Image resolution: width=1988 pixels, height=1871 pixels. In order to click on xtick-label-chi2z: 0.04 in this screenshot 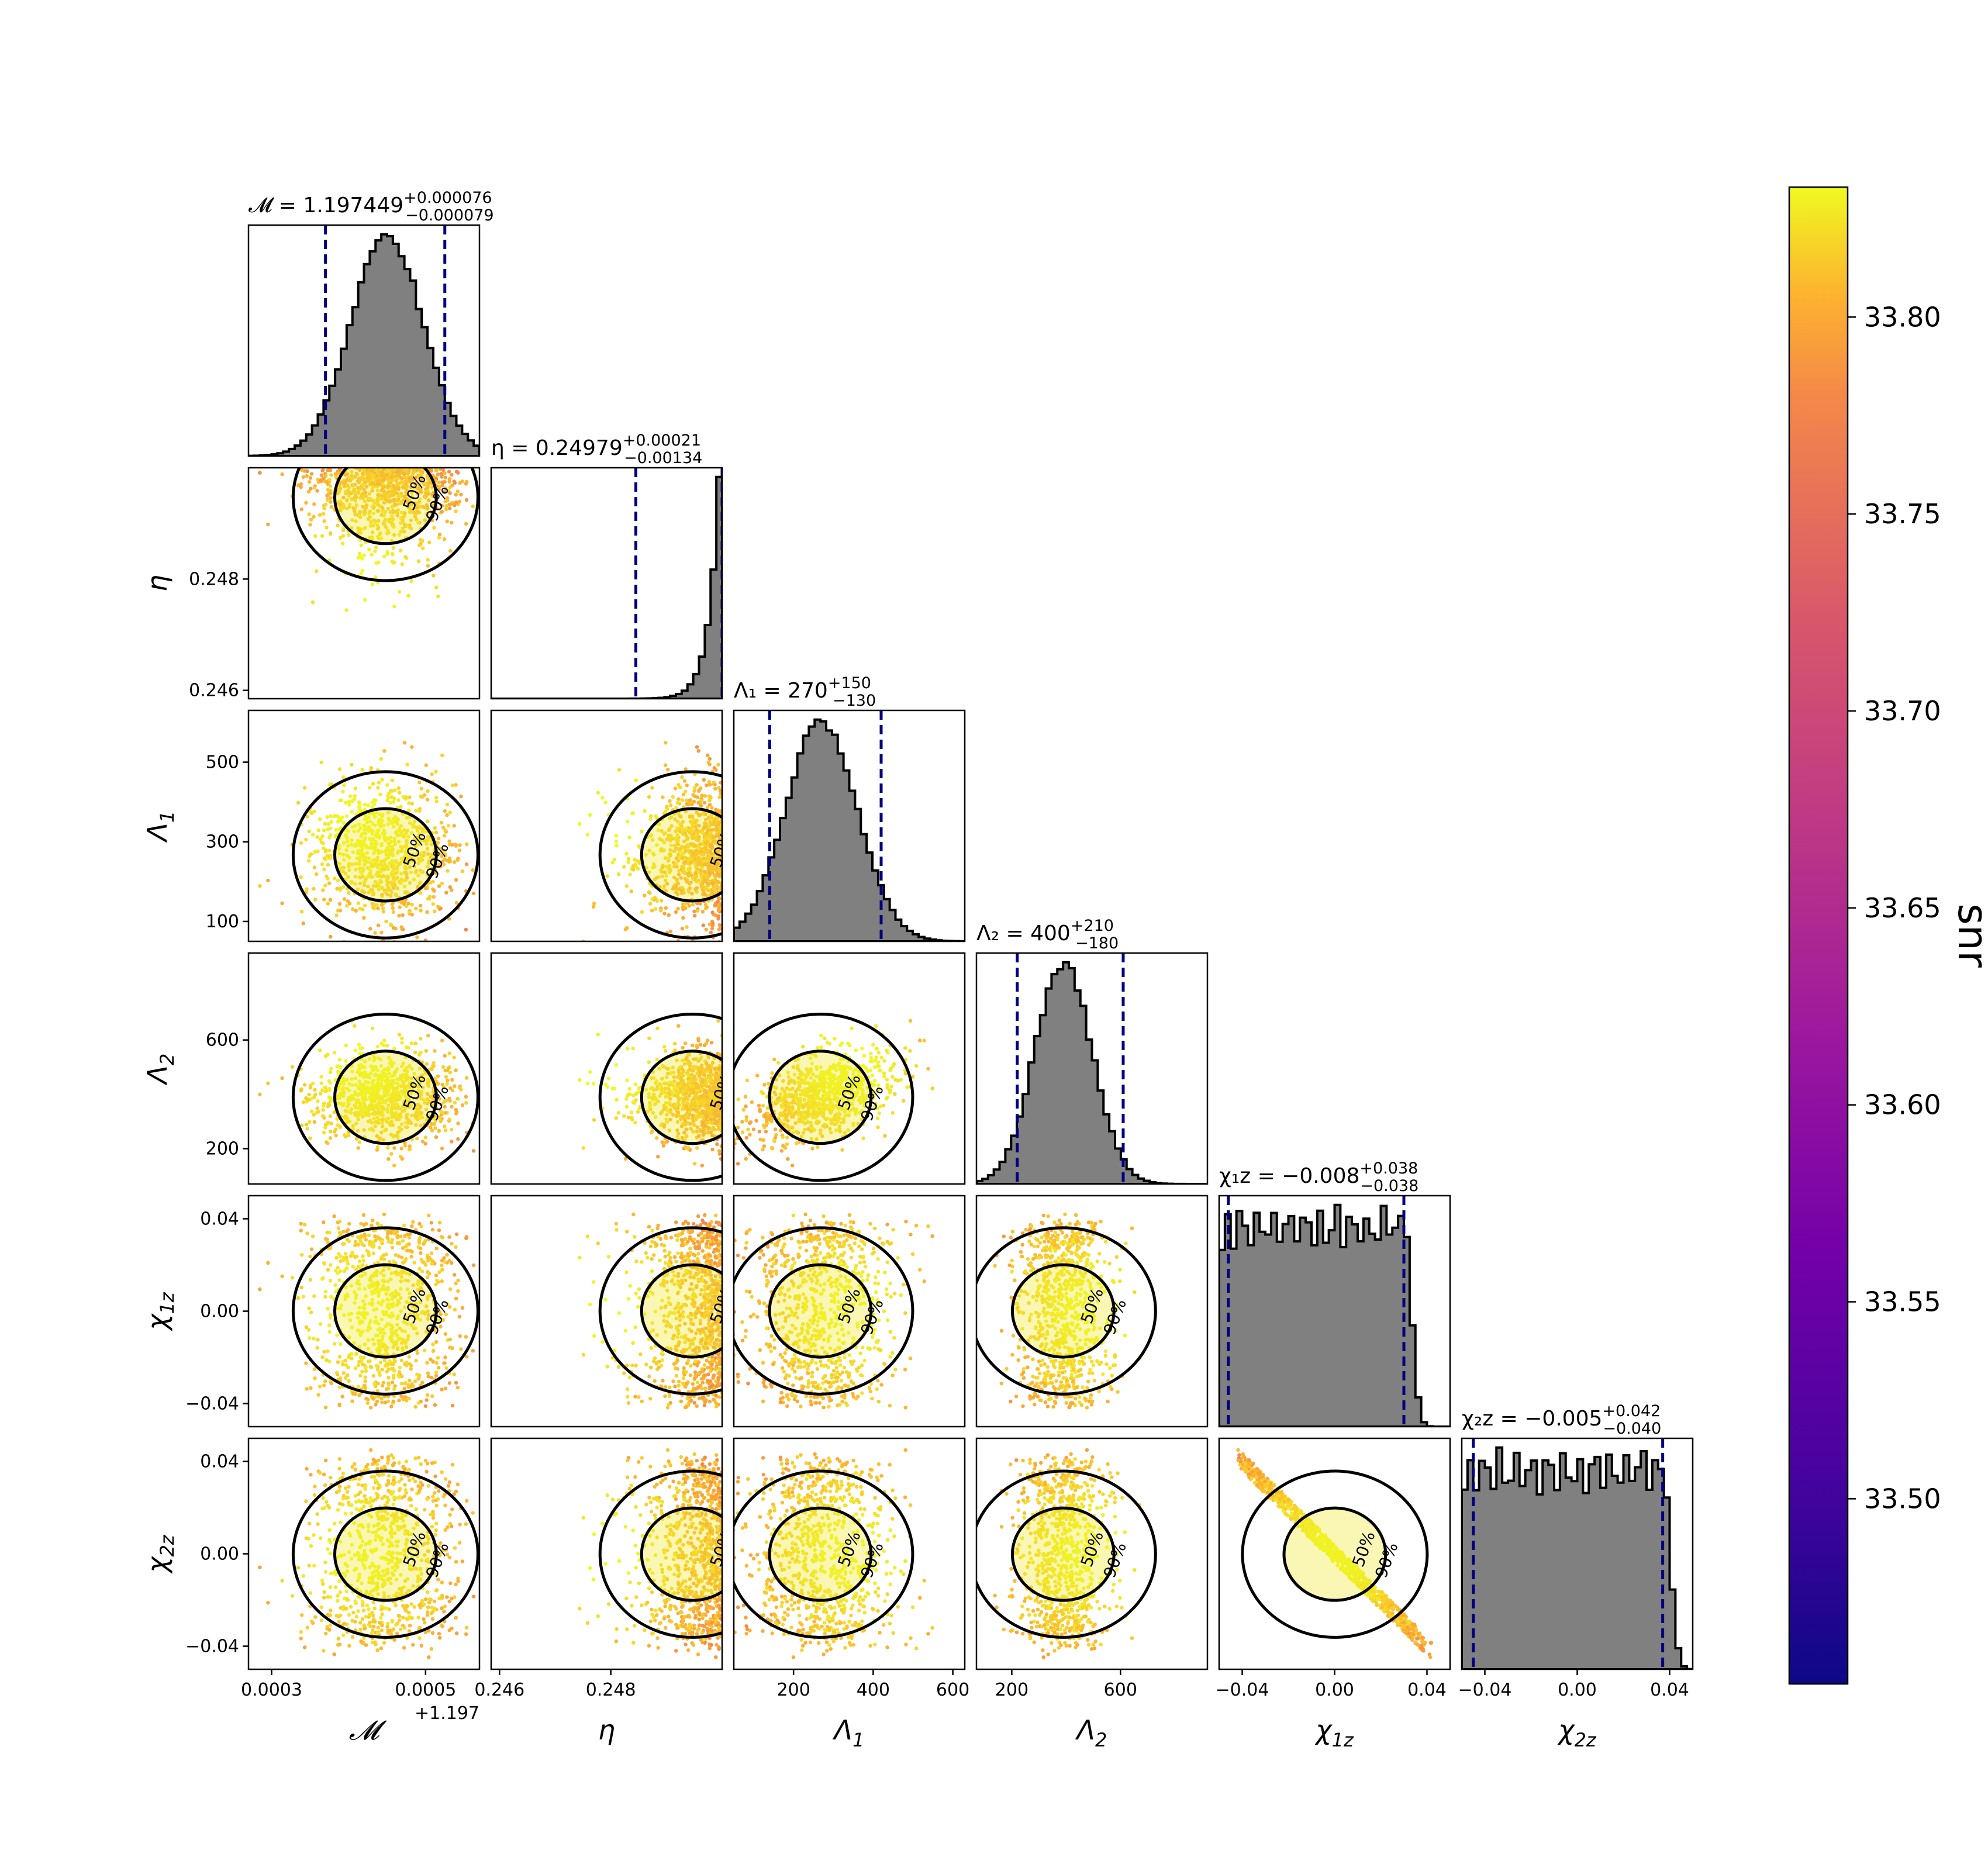, I will do `click(1669, 1690)`.